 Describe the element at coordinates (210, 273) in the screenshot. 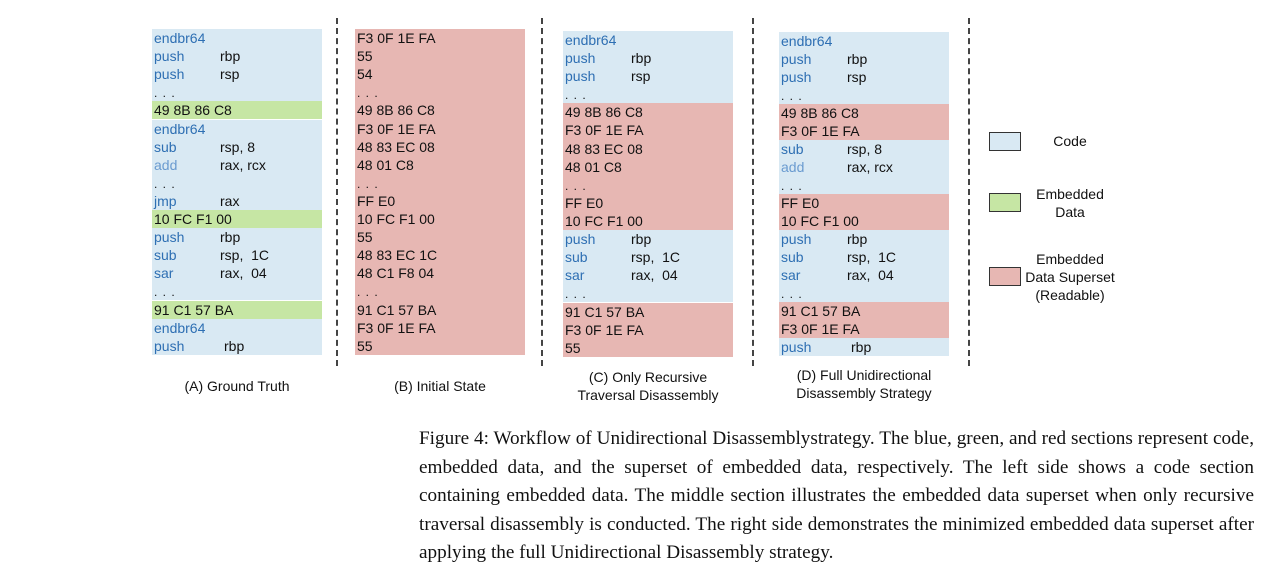

I see `instruction-line: sar rax, 04` at that location.